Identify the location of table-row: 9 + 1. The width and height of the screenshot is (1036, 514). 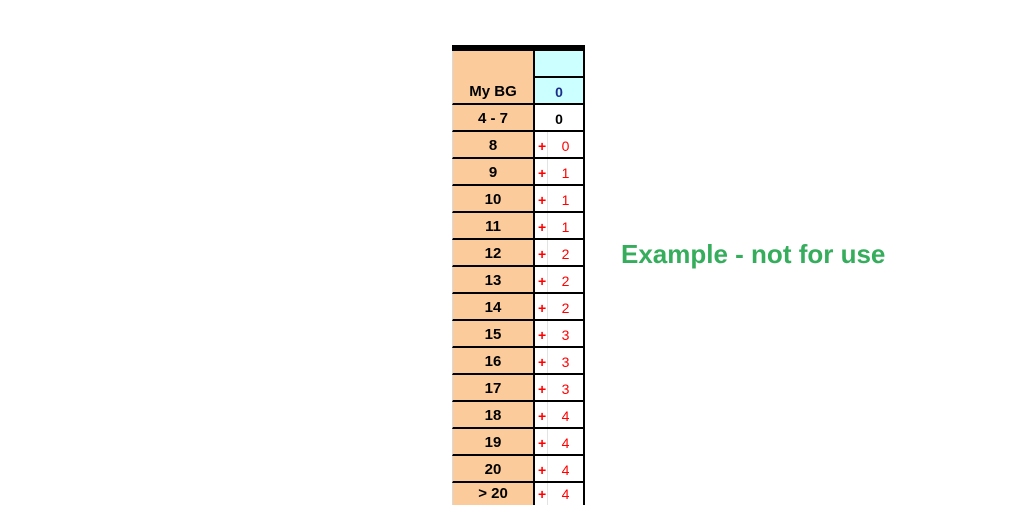
(518, 172).